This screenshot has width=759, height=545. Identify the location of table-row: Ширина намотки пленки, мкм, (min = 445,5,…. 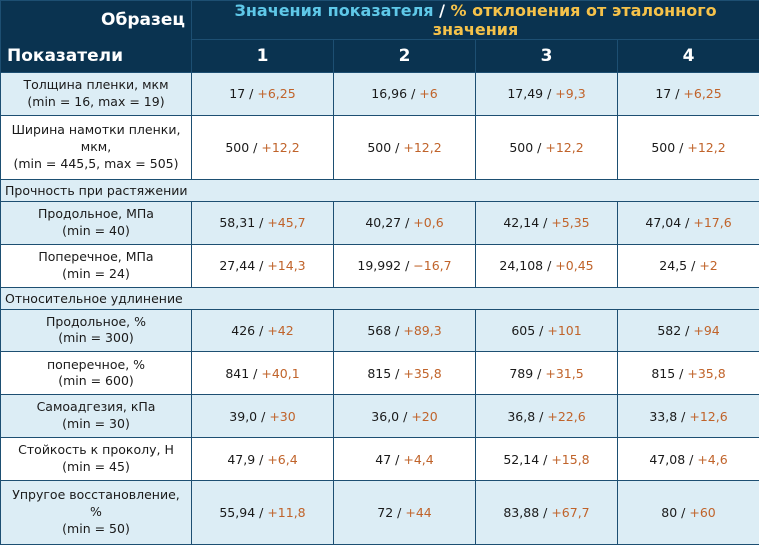
(379, 147).